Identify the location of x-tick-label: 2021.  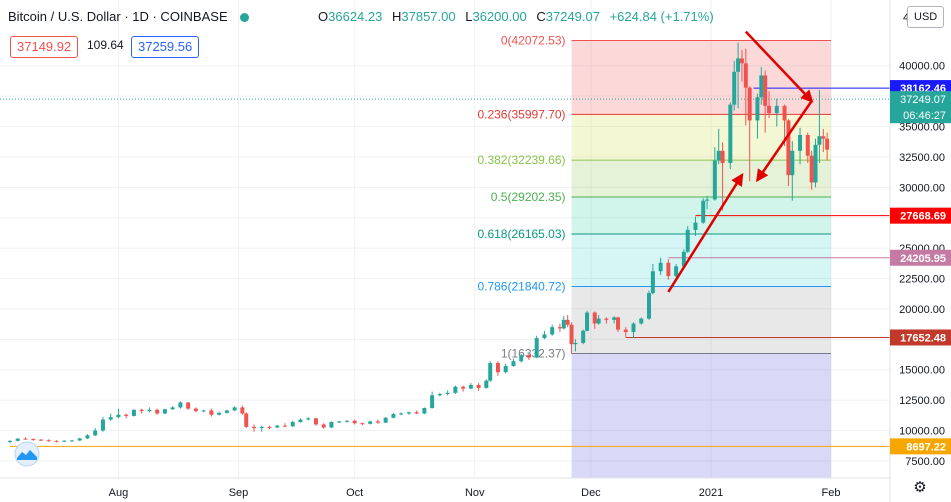
(711, 493).